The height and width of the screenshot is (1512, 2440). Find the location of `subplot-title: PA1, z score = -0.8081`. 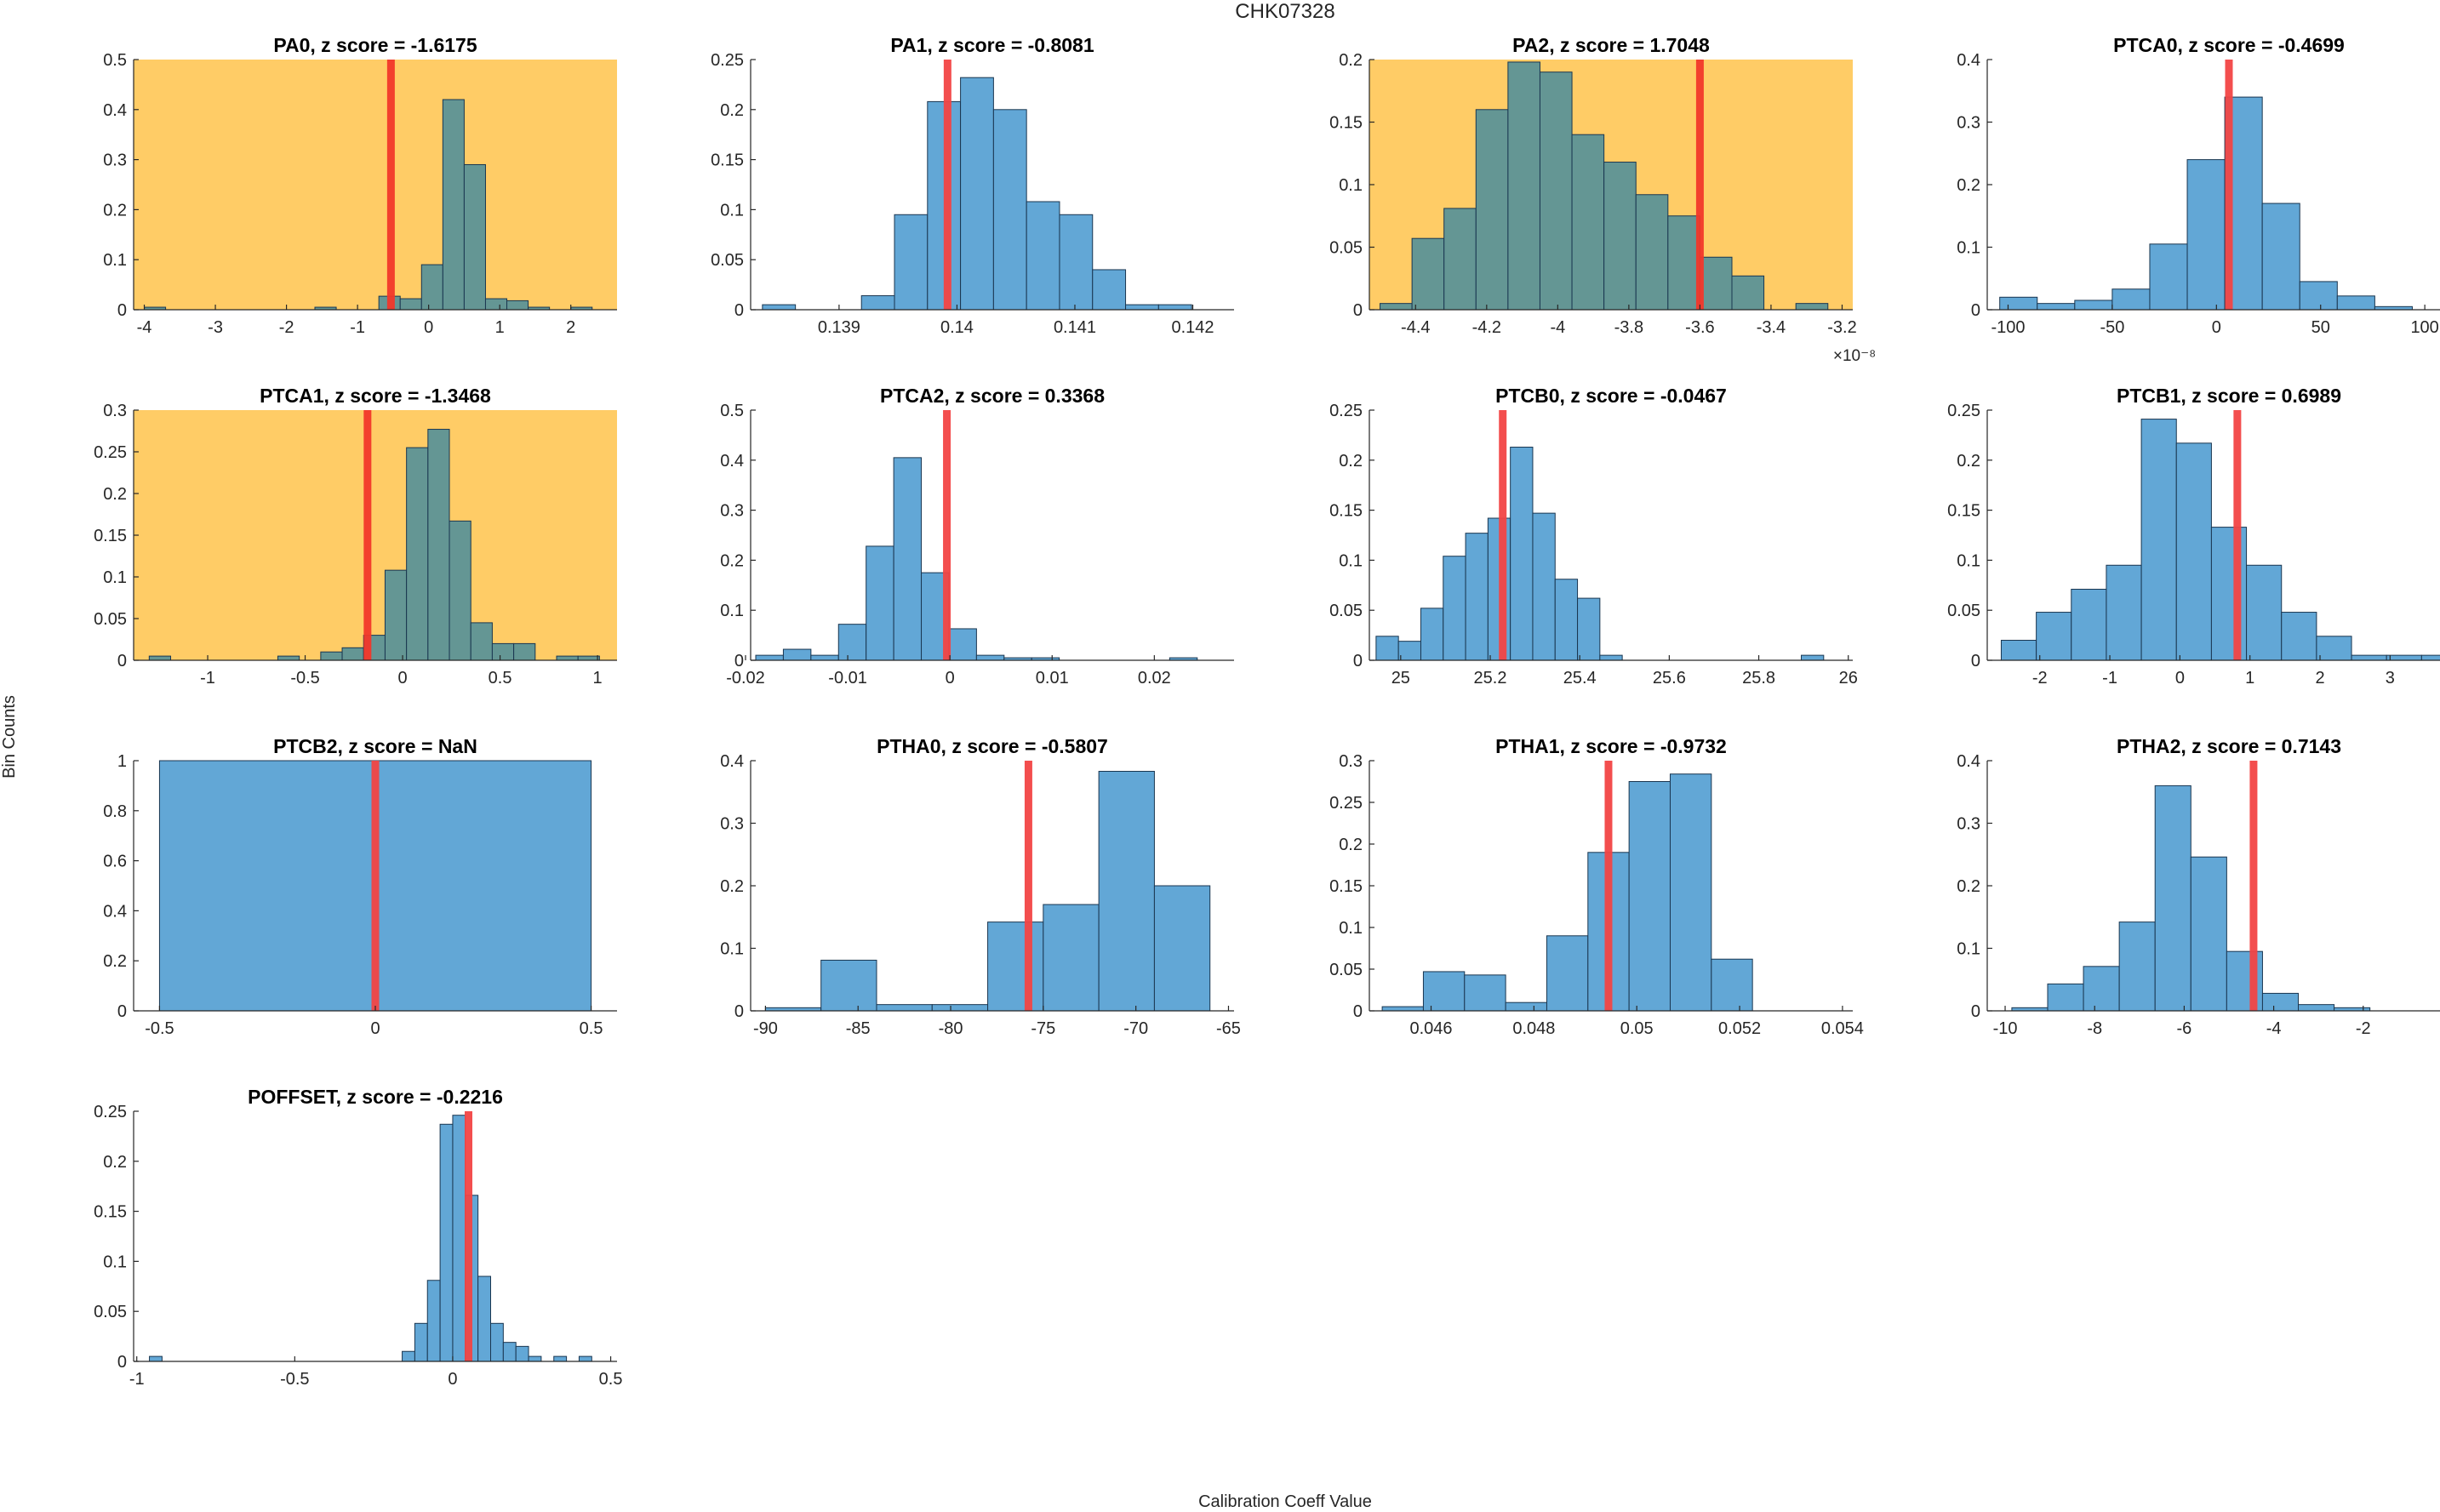

subplot-title: PA1, z score = -0.8081 is located at coordinates (992, 45).